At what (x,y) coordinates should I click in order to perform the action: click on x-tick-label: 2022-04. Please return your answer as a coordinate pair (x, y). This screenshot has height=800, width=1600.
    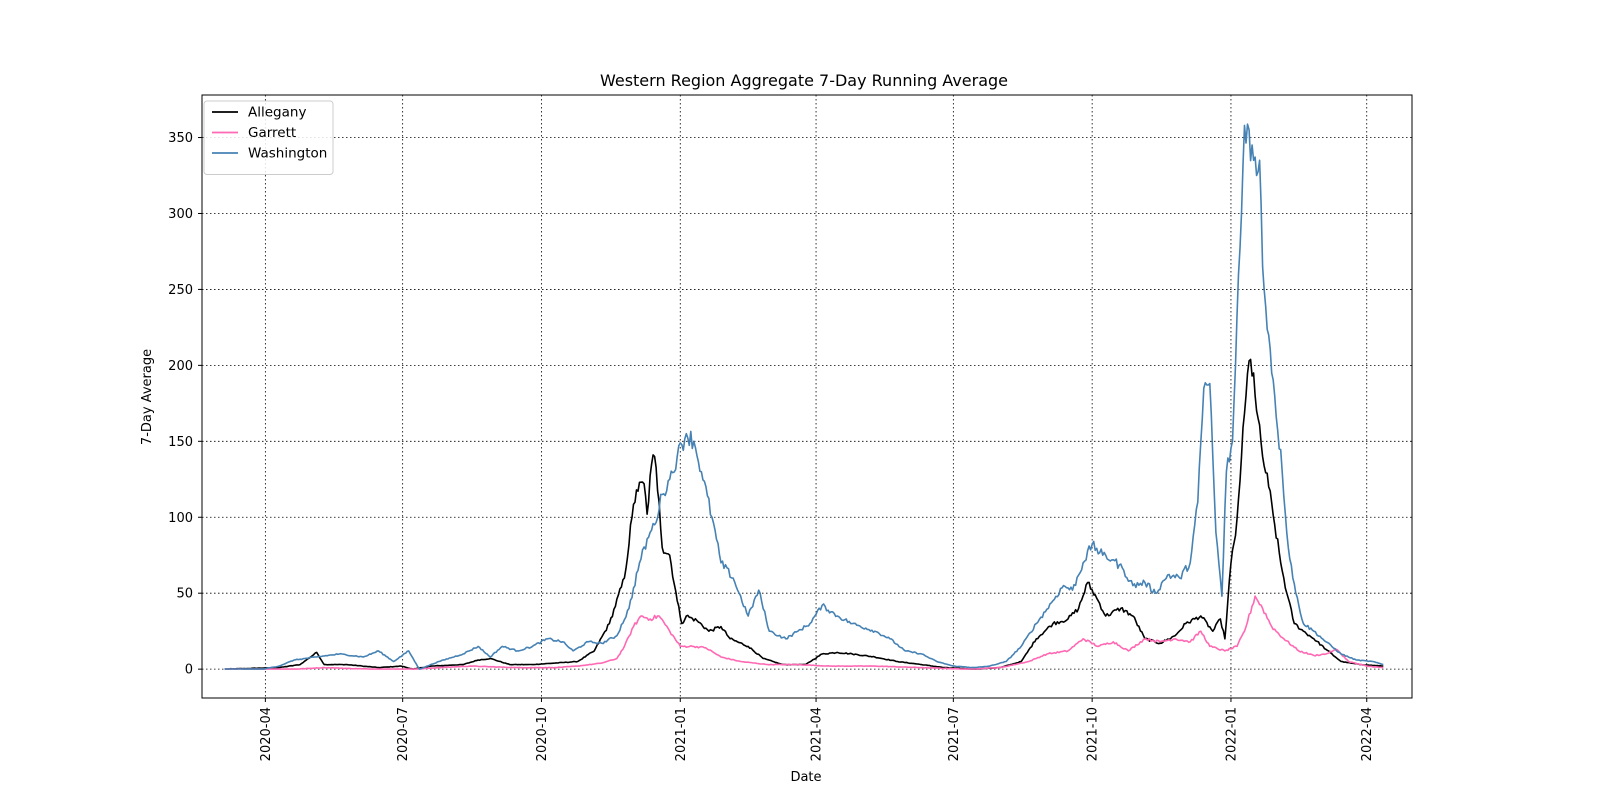
    Looking at the image, I should click on (1367, 734).